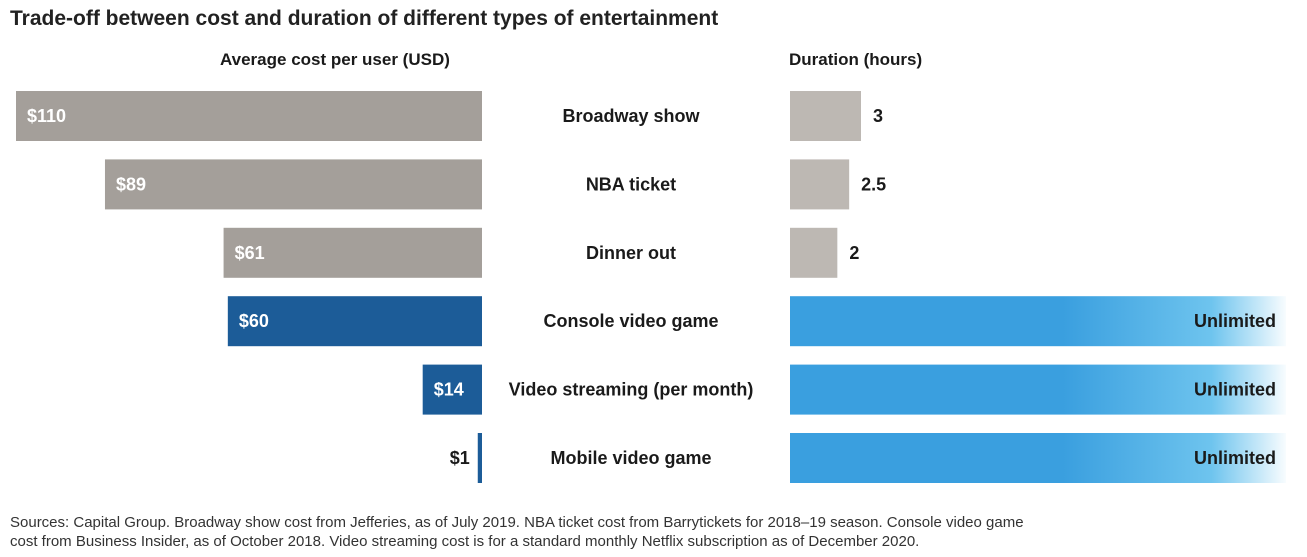  I want to click on cost-value-label: $14, so click(449, 390).